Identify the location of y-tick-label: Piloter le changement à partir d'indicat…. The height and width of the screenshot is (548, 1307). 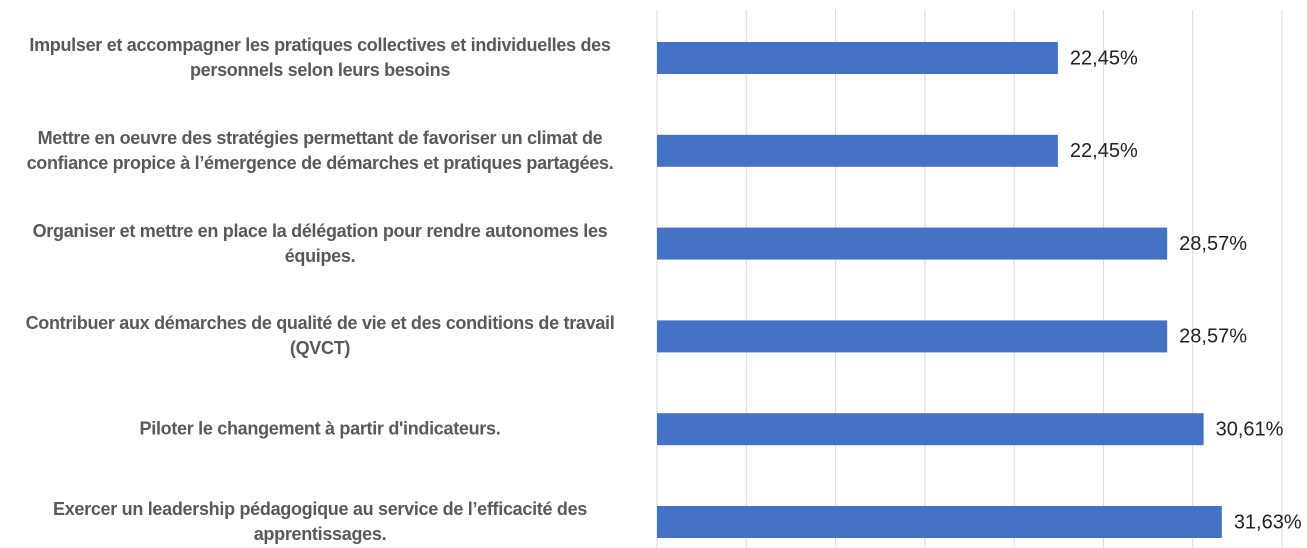
(320, 428).